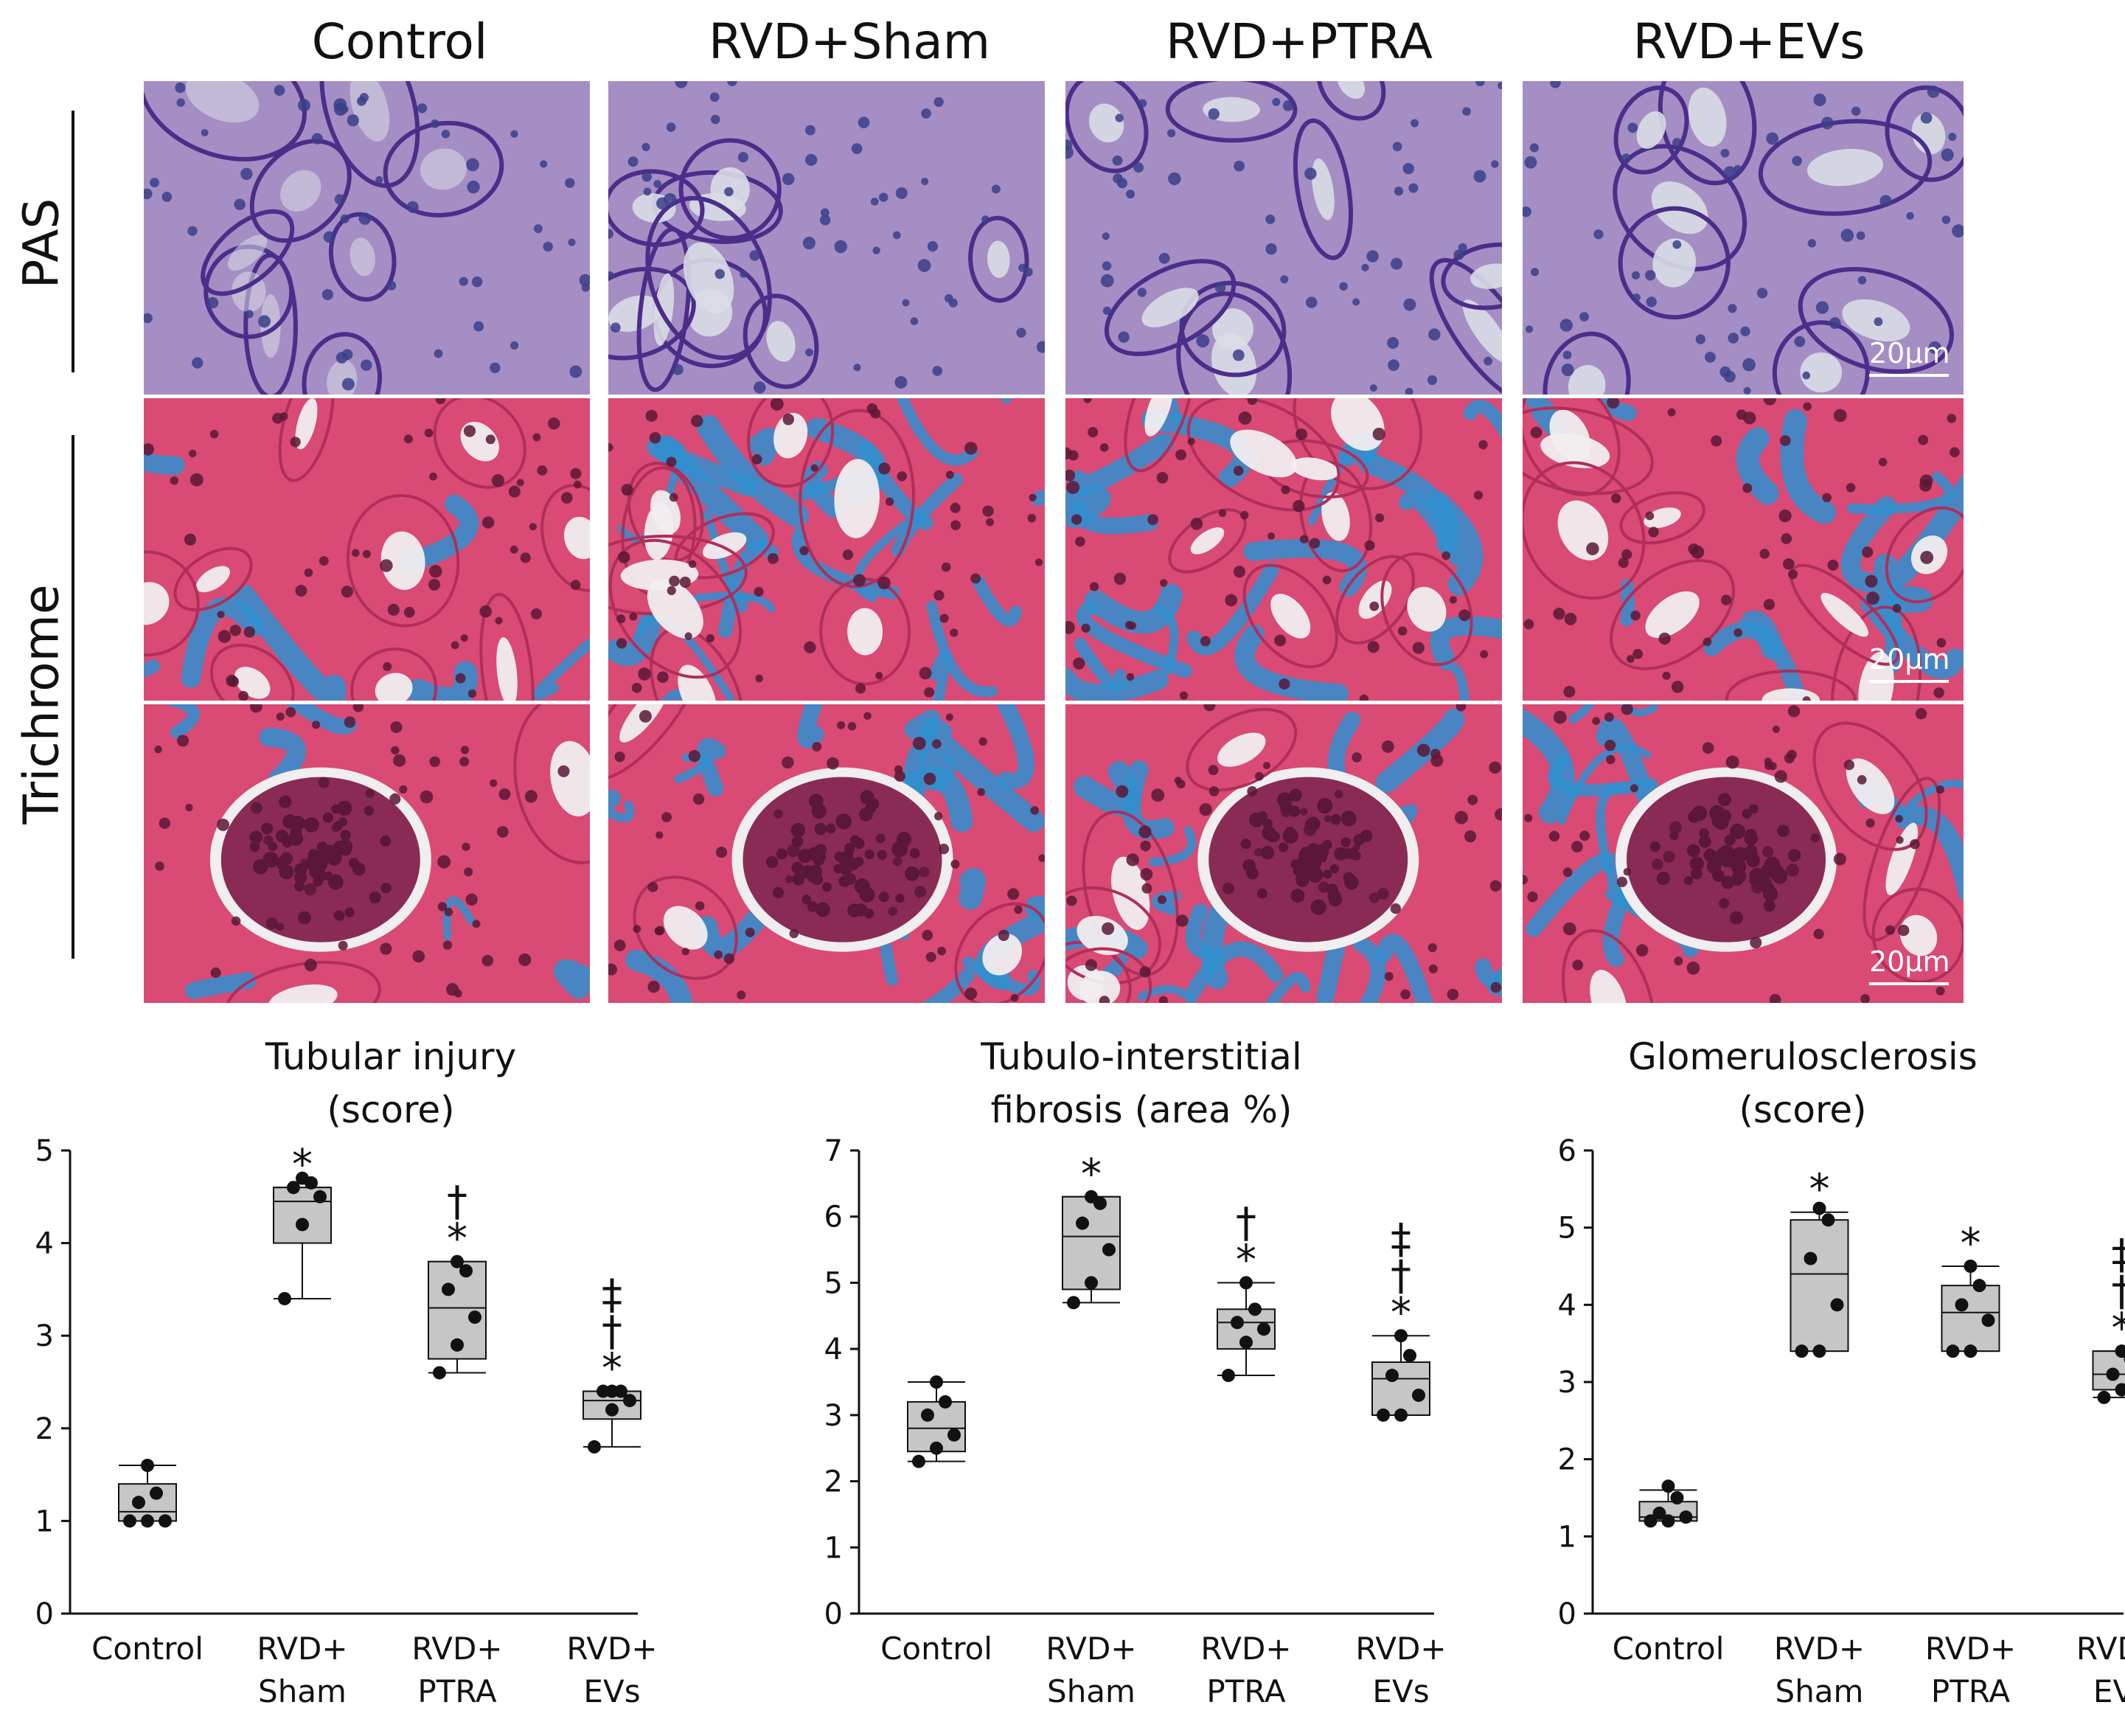  Describe the element at coordinates (1283, 238) in the screenshot. I see `micrograph-pas-rvd-ptra` at that location.